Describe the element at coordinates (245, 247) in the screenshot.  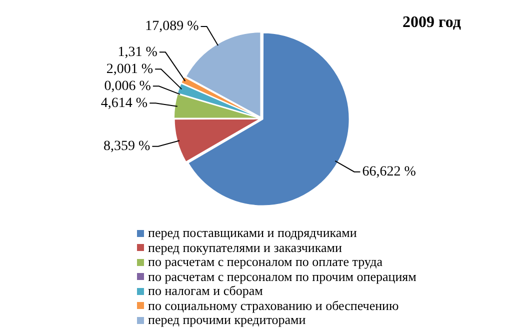
I see `legend-label: перед покупателями и заказчиками` at that location.